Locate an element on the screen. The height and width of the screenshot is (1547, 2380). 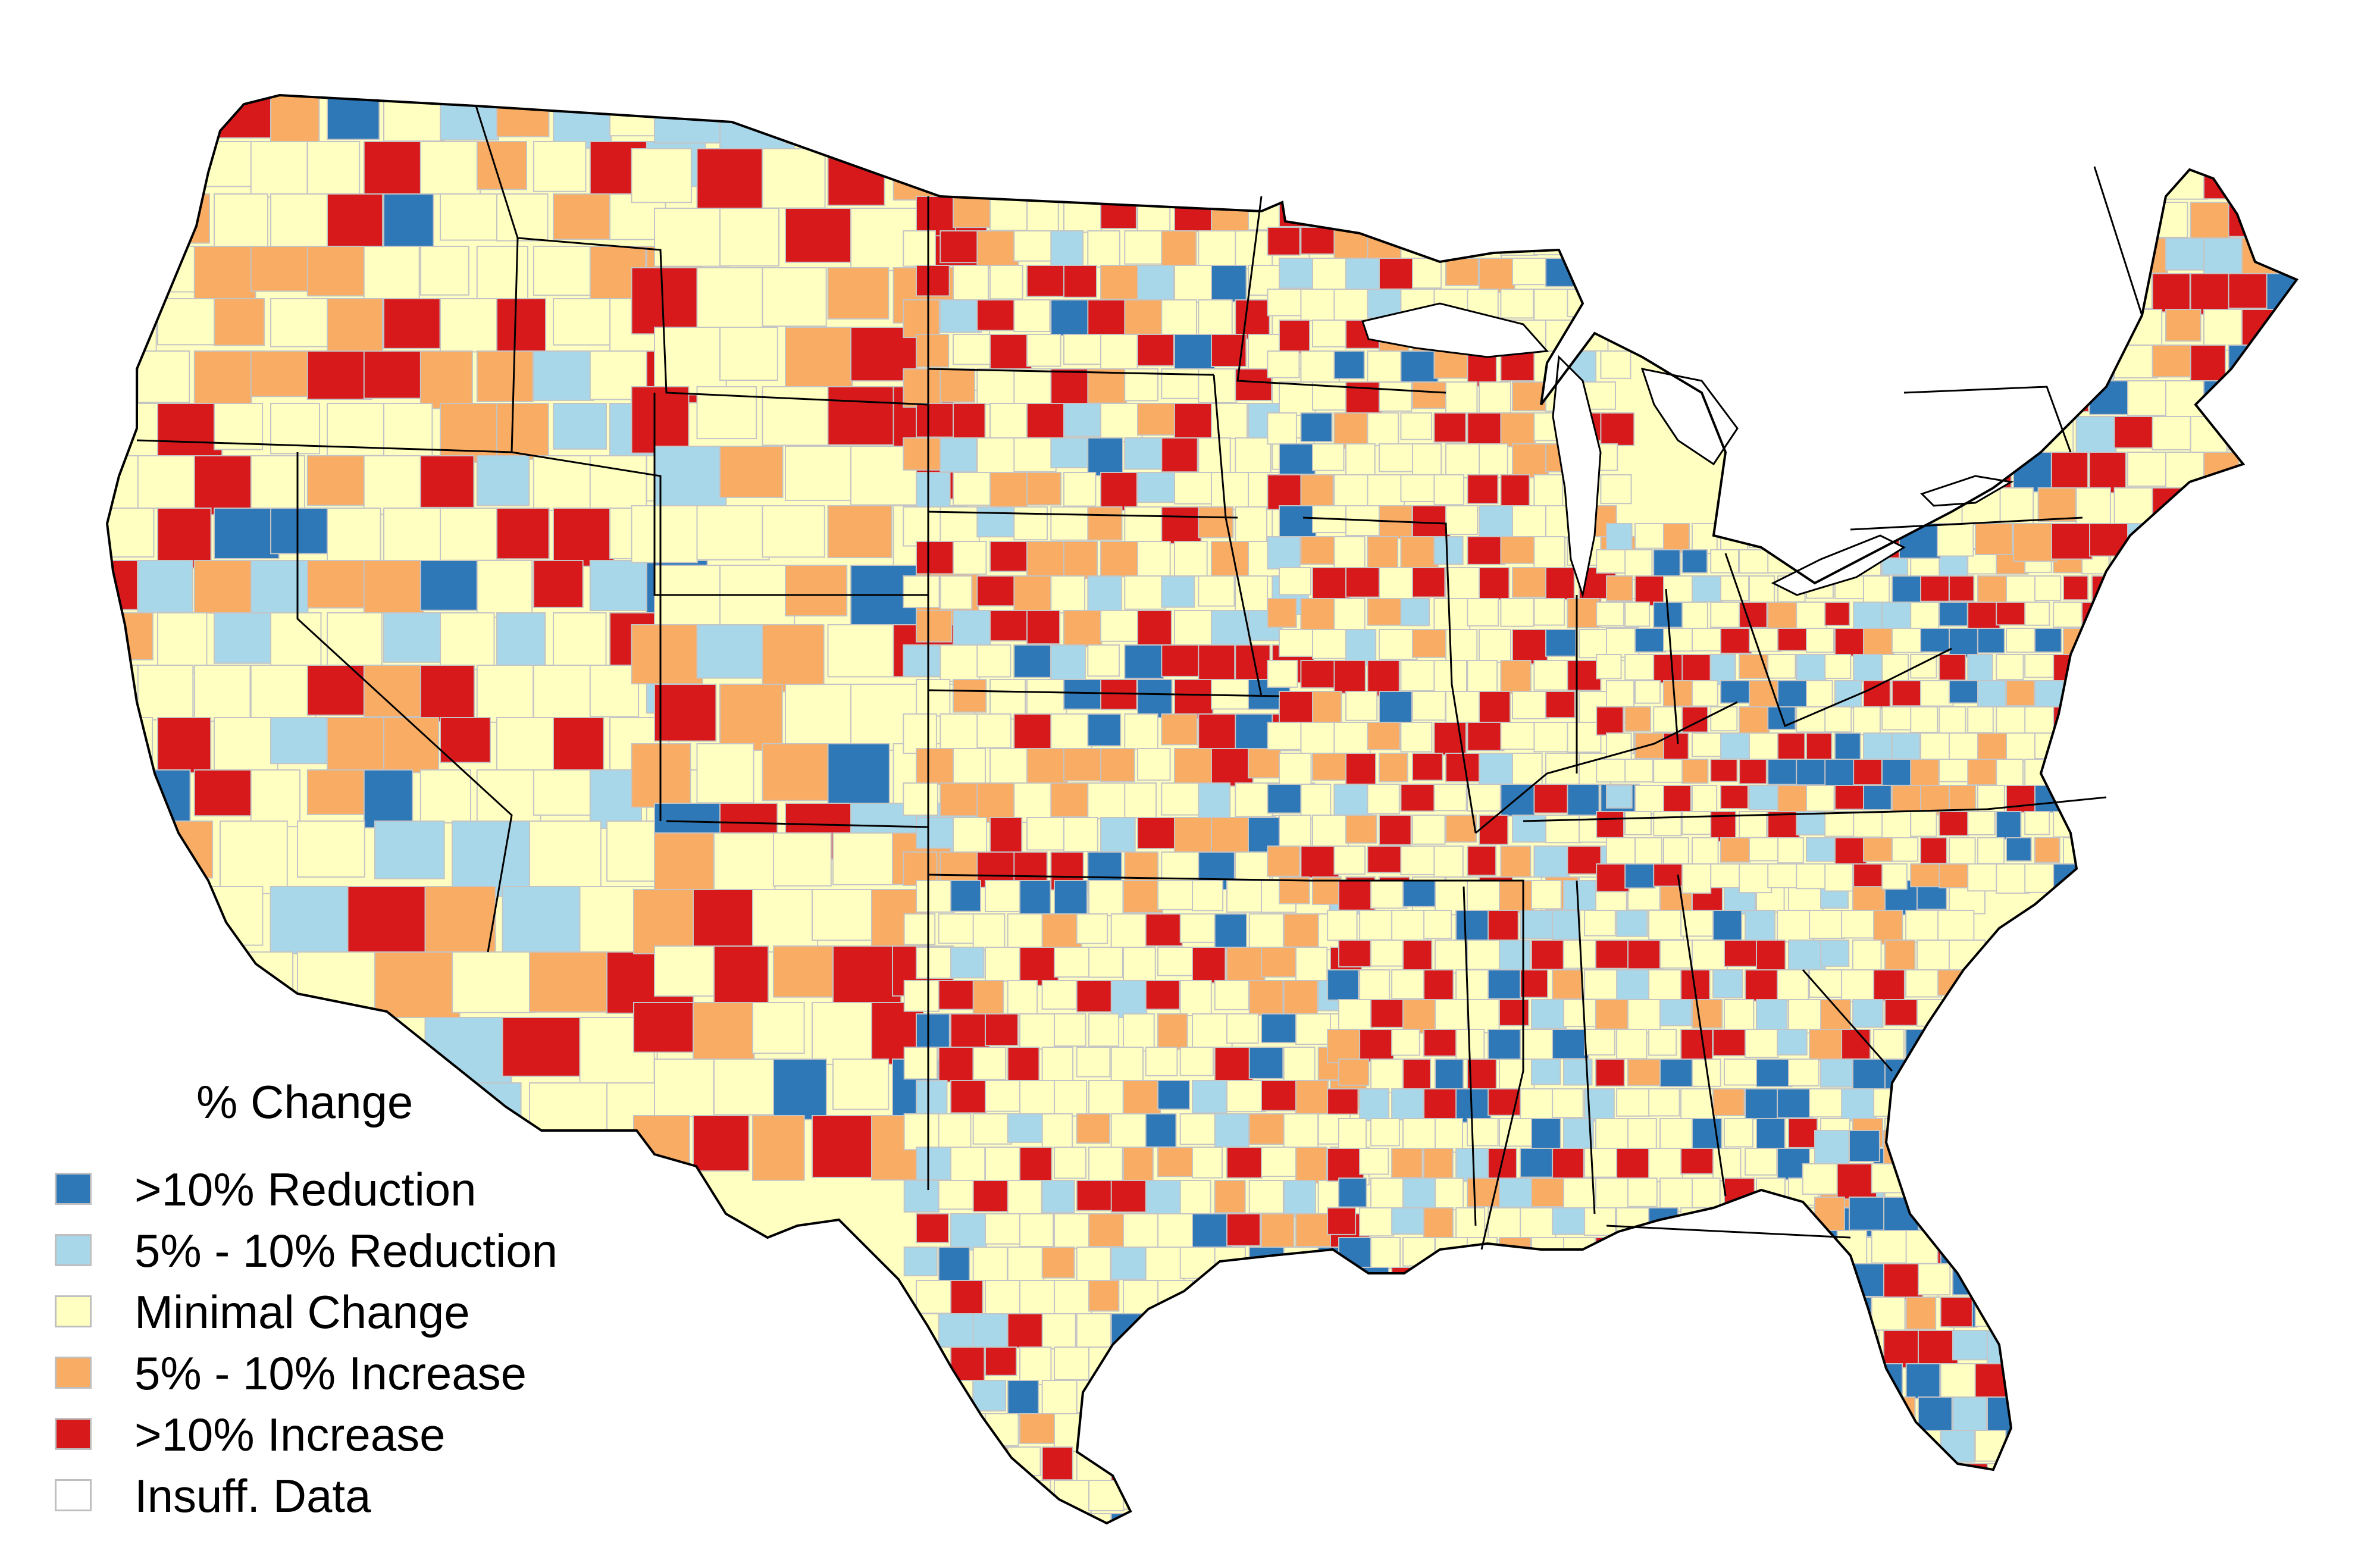
legend-label-strong-increase: >10% Increase is located at coordinates (290, 1434).